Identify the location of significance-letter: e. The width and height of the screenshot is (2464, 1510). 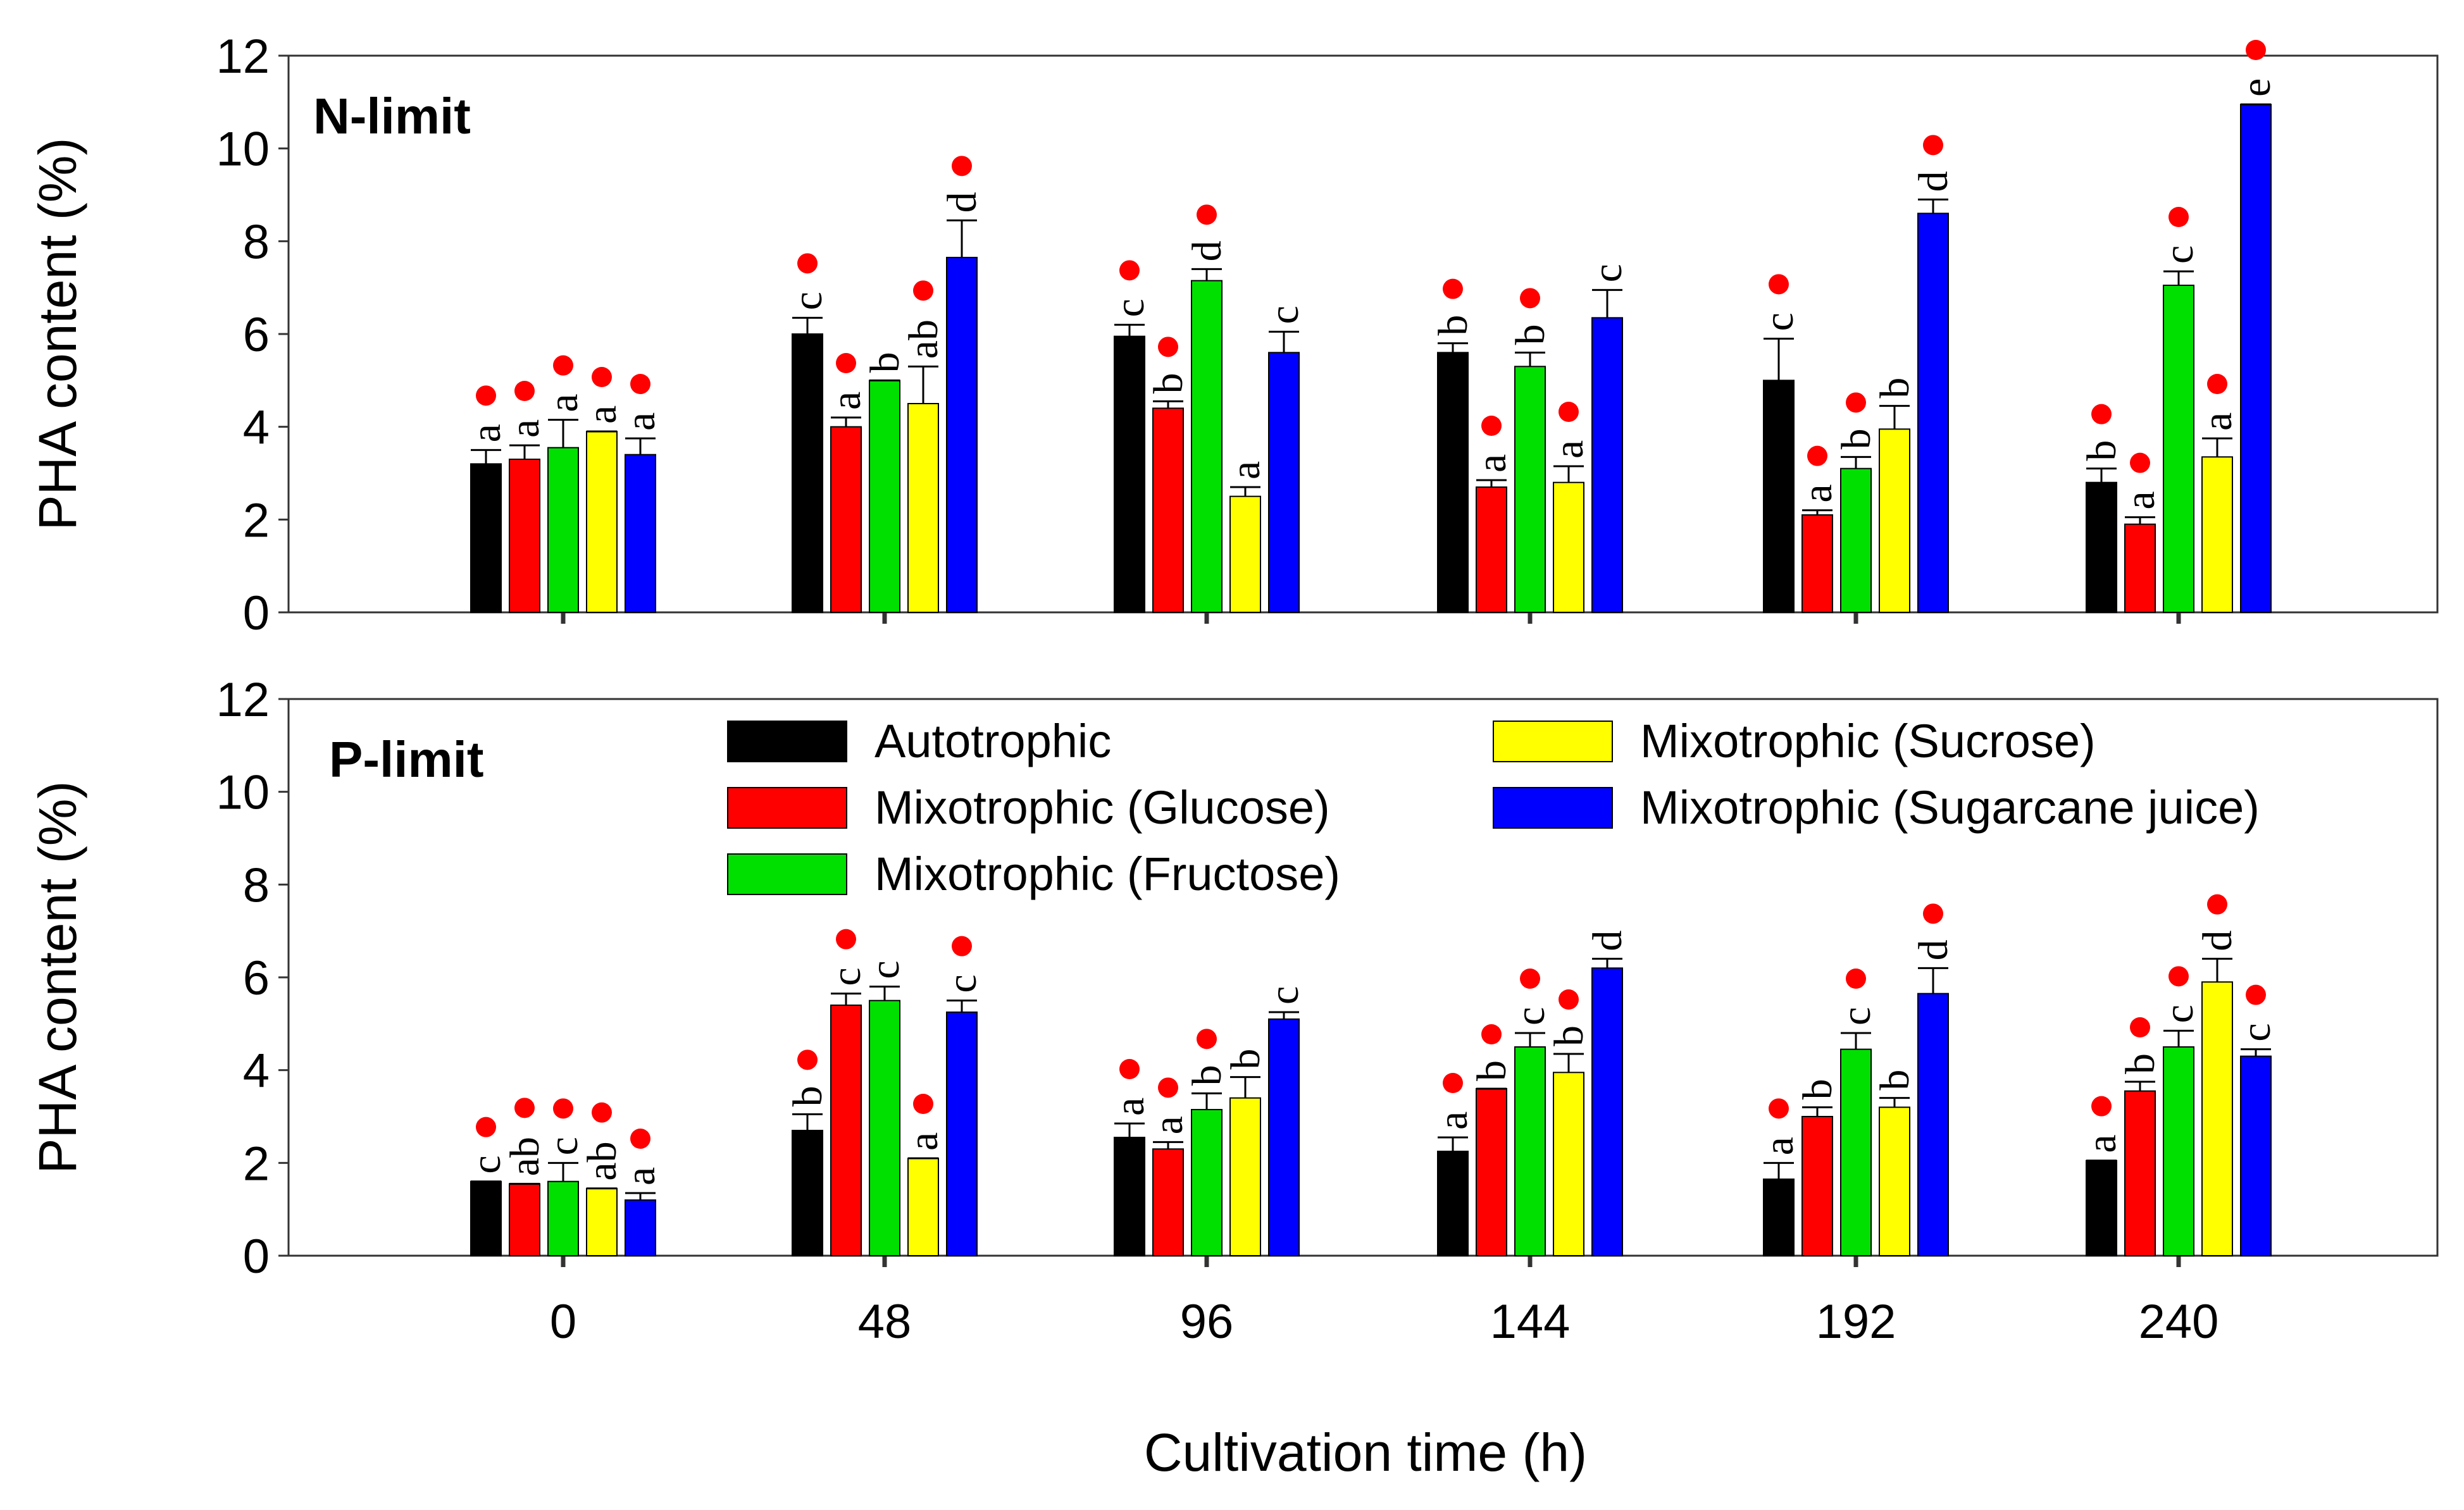
(2256, 87).